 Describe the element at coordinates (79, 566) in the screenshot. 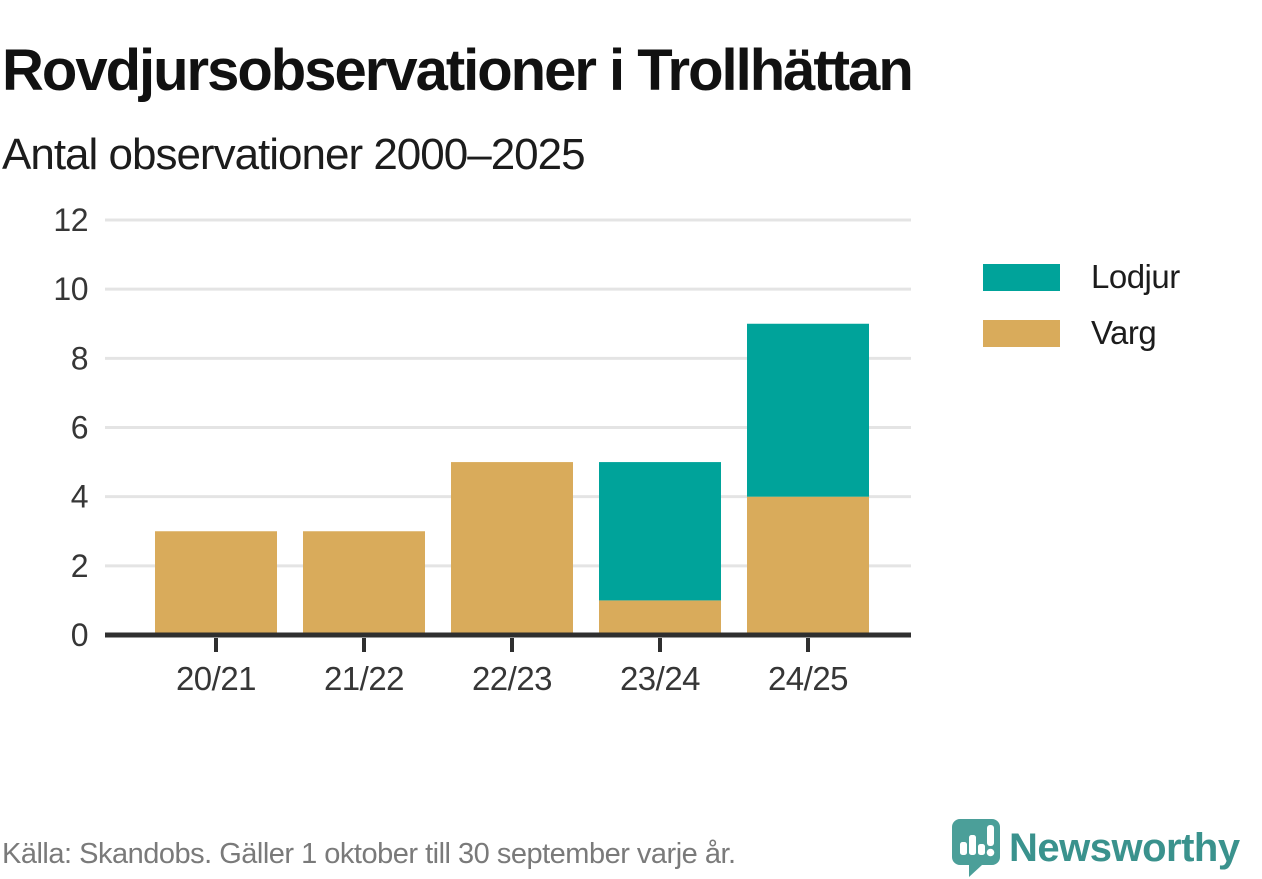

I see `svg-text: 2` at that location.